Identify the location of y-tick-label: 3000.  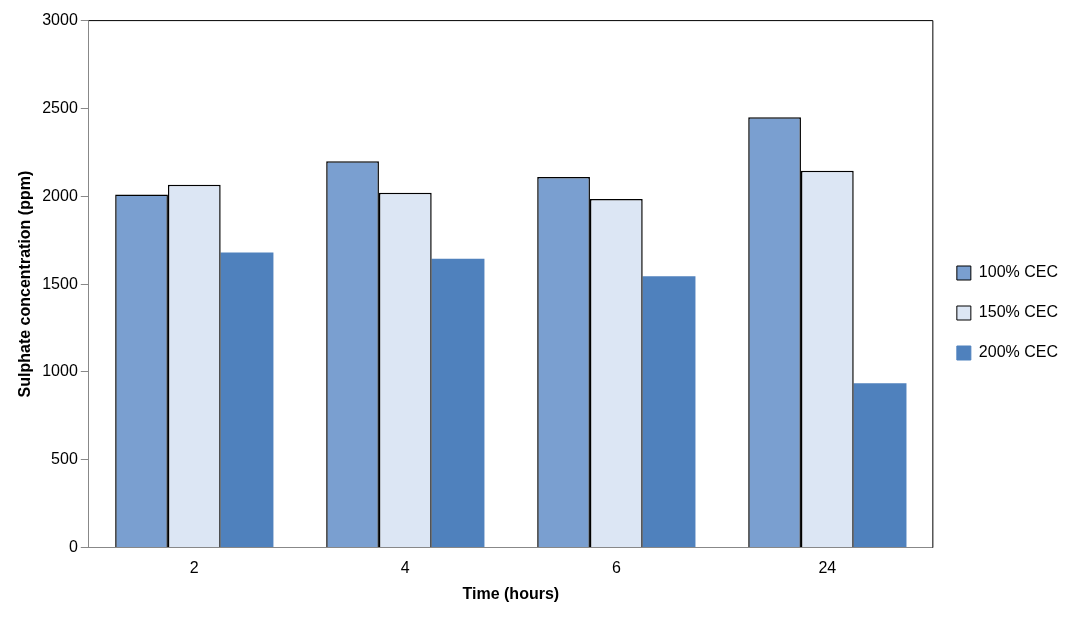
(60, 20).